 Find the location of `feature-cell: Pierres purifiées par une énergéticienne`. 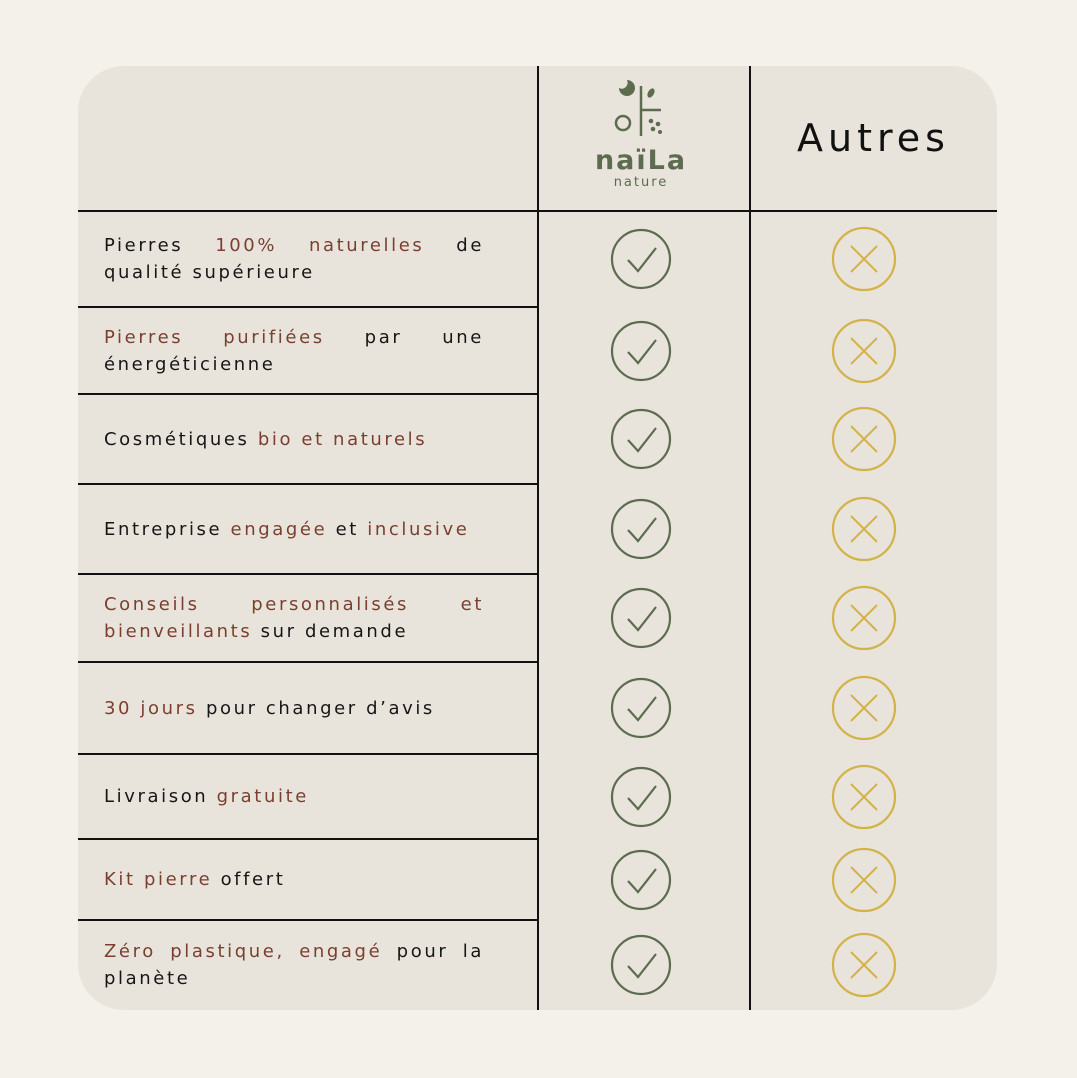

feature-cell: Pierres purifiées par une énergéticienne is located at coordinates (294, 350).